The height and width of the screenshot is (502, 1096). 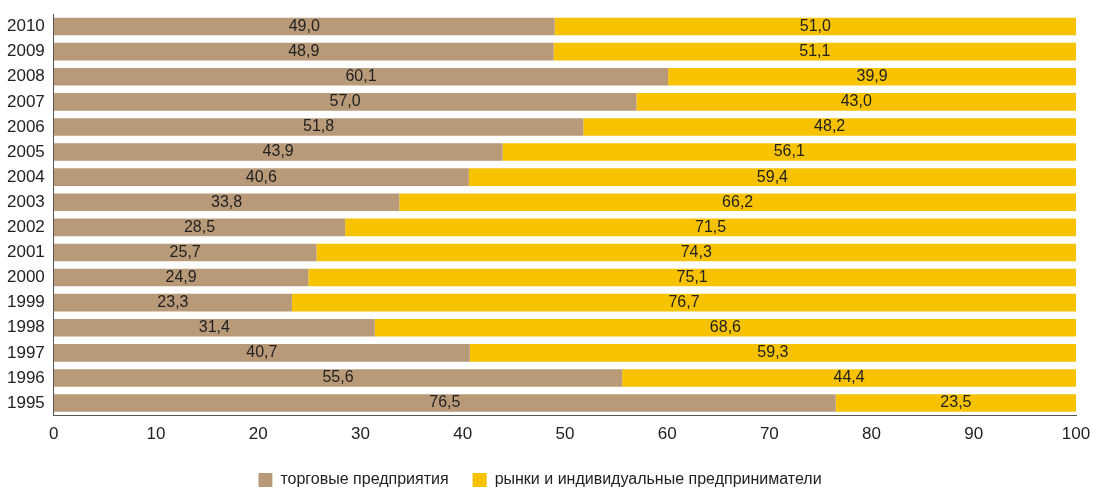 I want to click on x-tick-label: 40, so click(x=463, y=434).